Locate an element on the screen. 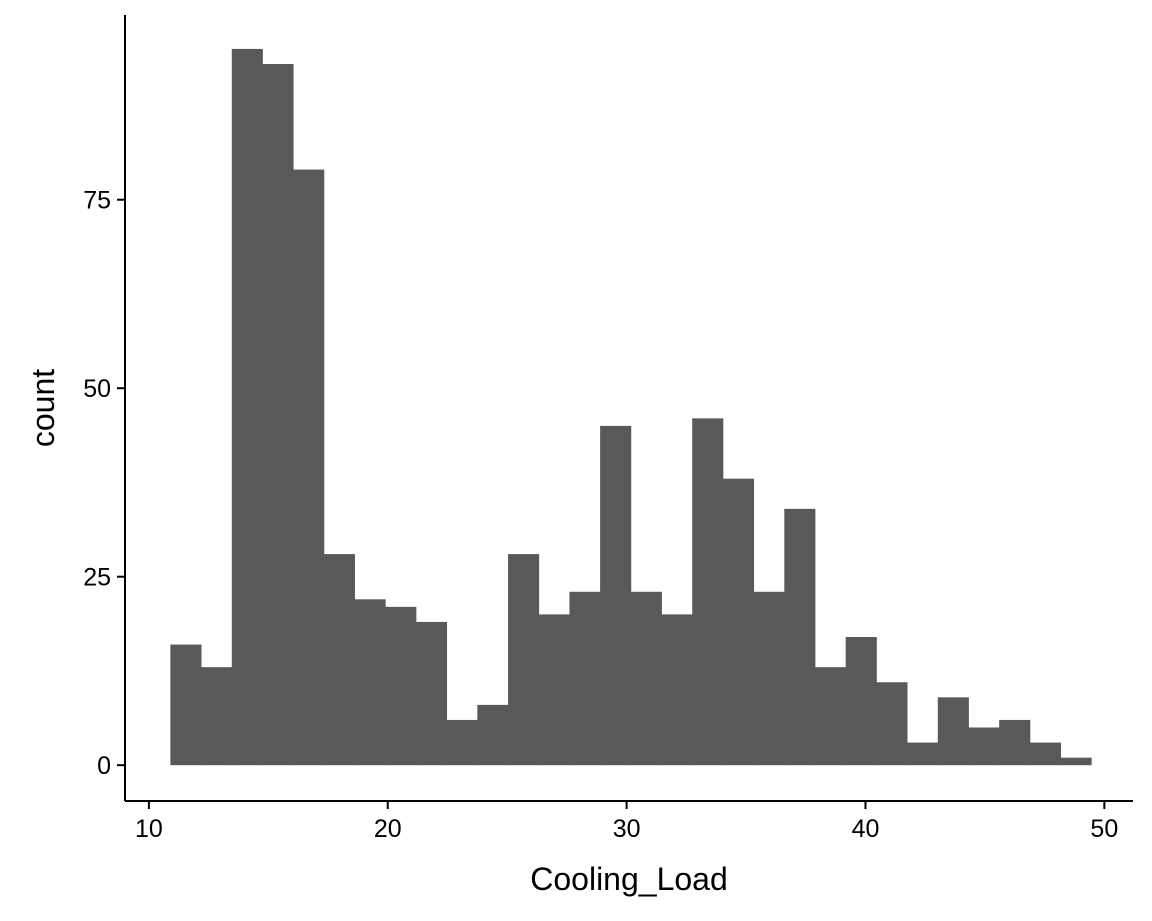  y-tick-label: 25 is located at coordinates (97, 578).